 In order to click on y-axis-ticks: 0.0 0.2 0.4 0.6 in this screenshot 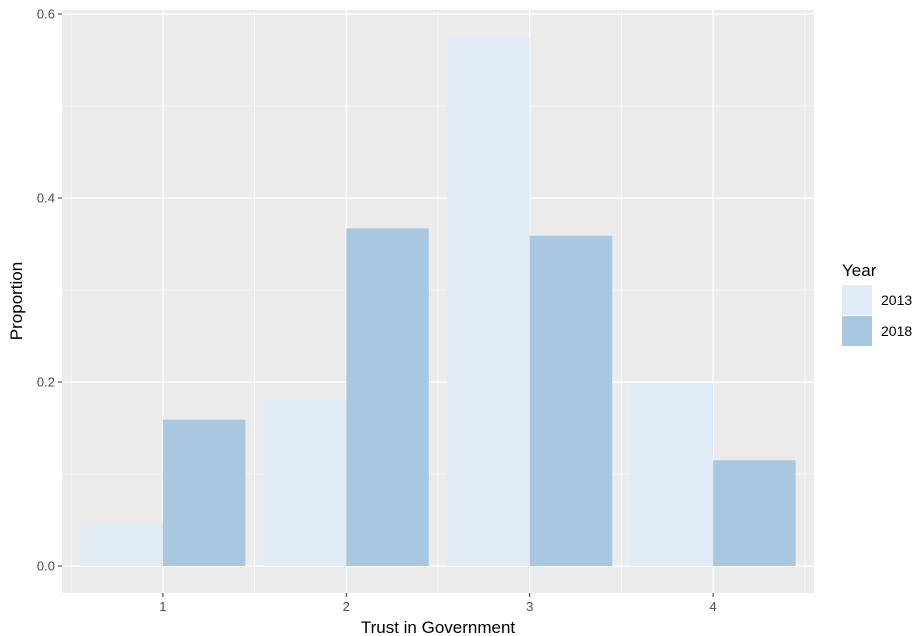, I will do `click(49, 290)`.